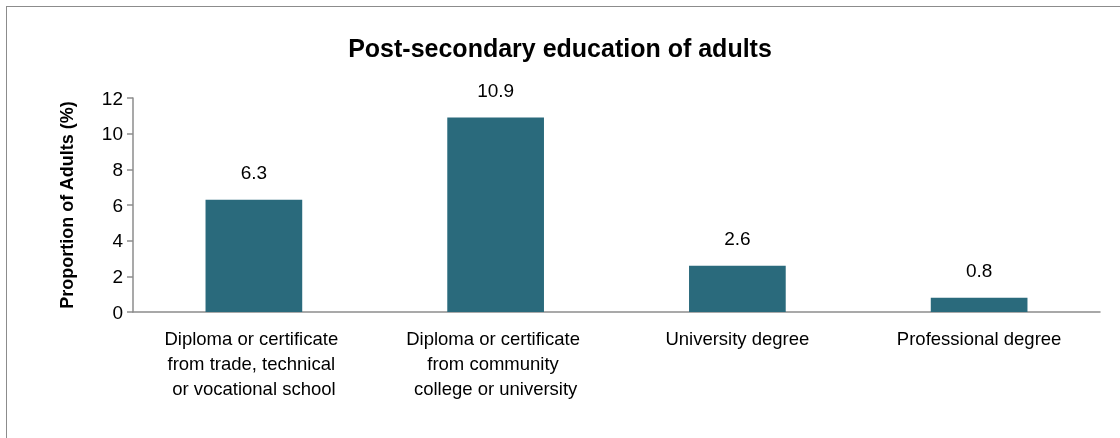 The image size is (1120, 438). Describe the element at coordinates (112, 134) in the screenshot. I see `y-tick-label: 10` at that location.